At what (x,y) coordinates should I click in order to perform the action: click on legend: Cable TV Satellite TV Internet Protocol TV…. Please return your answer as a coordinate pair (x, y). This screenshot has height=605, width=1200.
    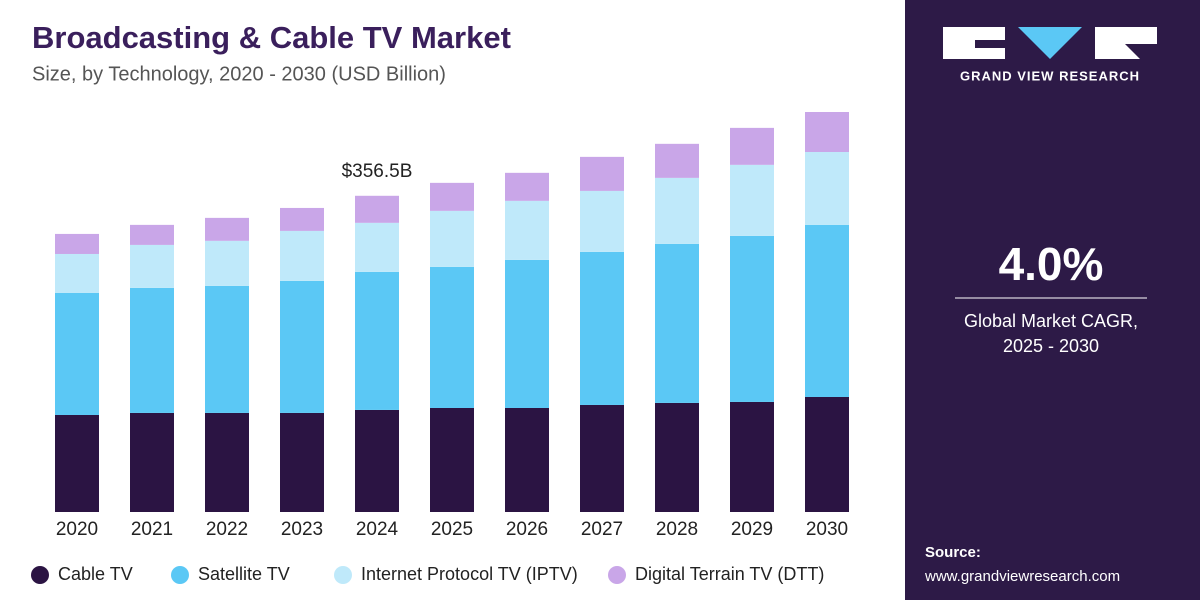
    Looking at the image, I should click on (427, 574).